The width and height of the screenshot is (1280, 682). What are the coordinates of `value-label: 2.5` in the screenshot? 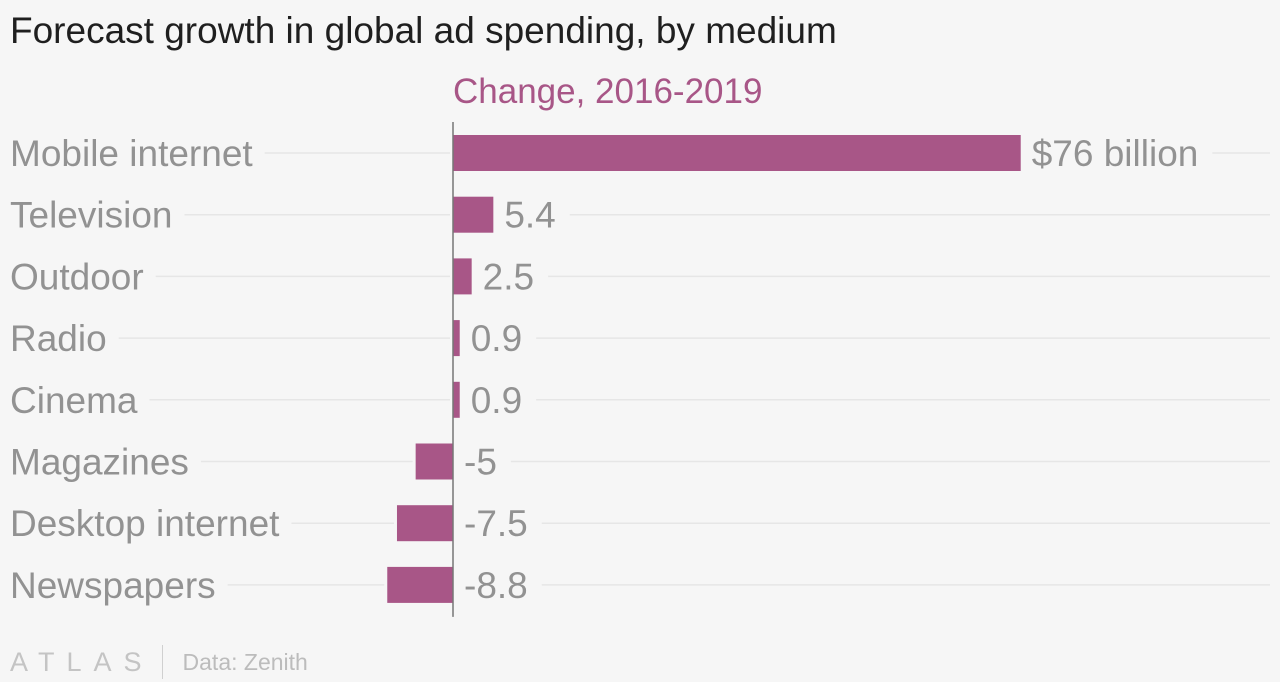 It's located at (508, 276).